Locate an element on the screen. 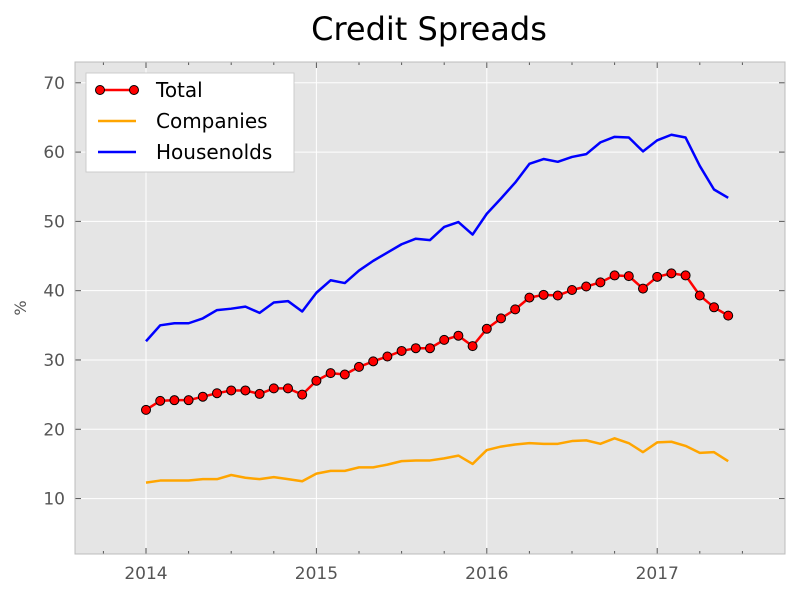 This screenshot has width=800, height=600. y-tick-label: 10 is located at coordinates (54, 500).